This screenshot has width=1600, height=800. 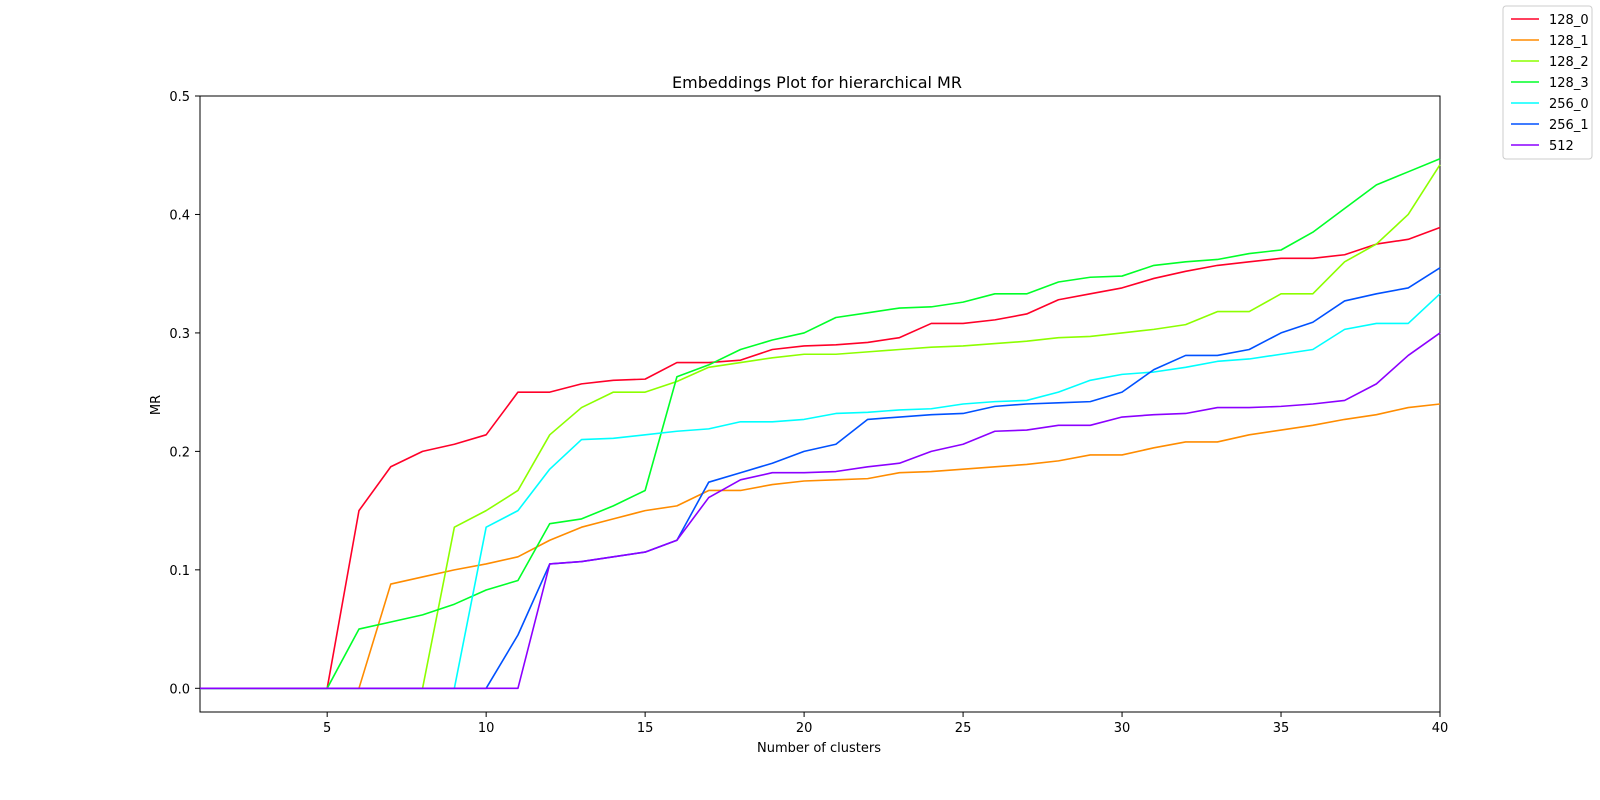 I want to click on legend-label-128_2: 128_2, so click(x=1569, y=62).